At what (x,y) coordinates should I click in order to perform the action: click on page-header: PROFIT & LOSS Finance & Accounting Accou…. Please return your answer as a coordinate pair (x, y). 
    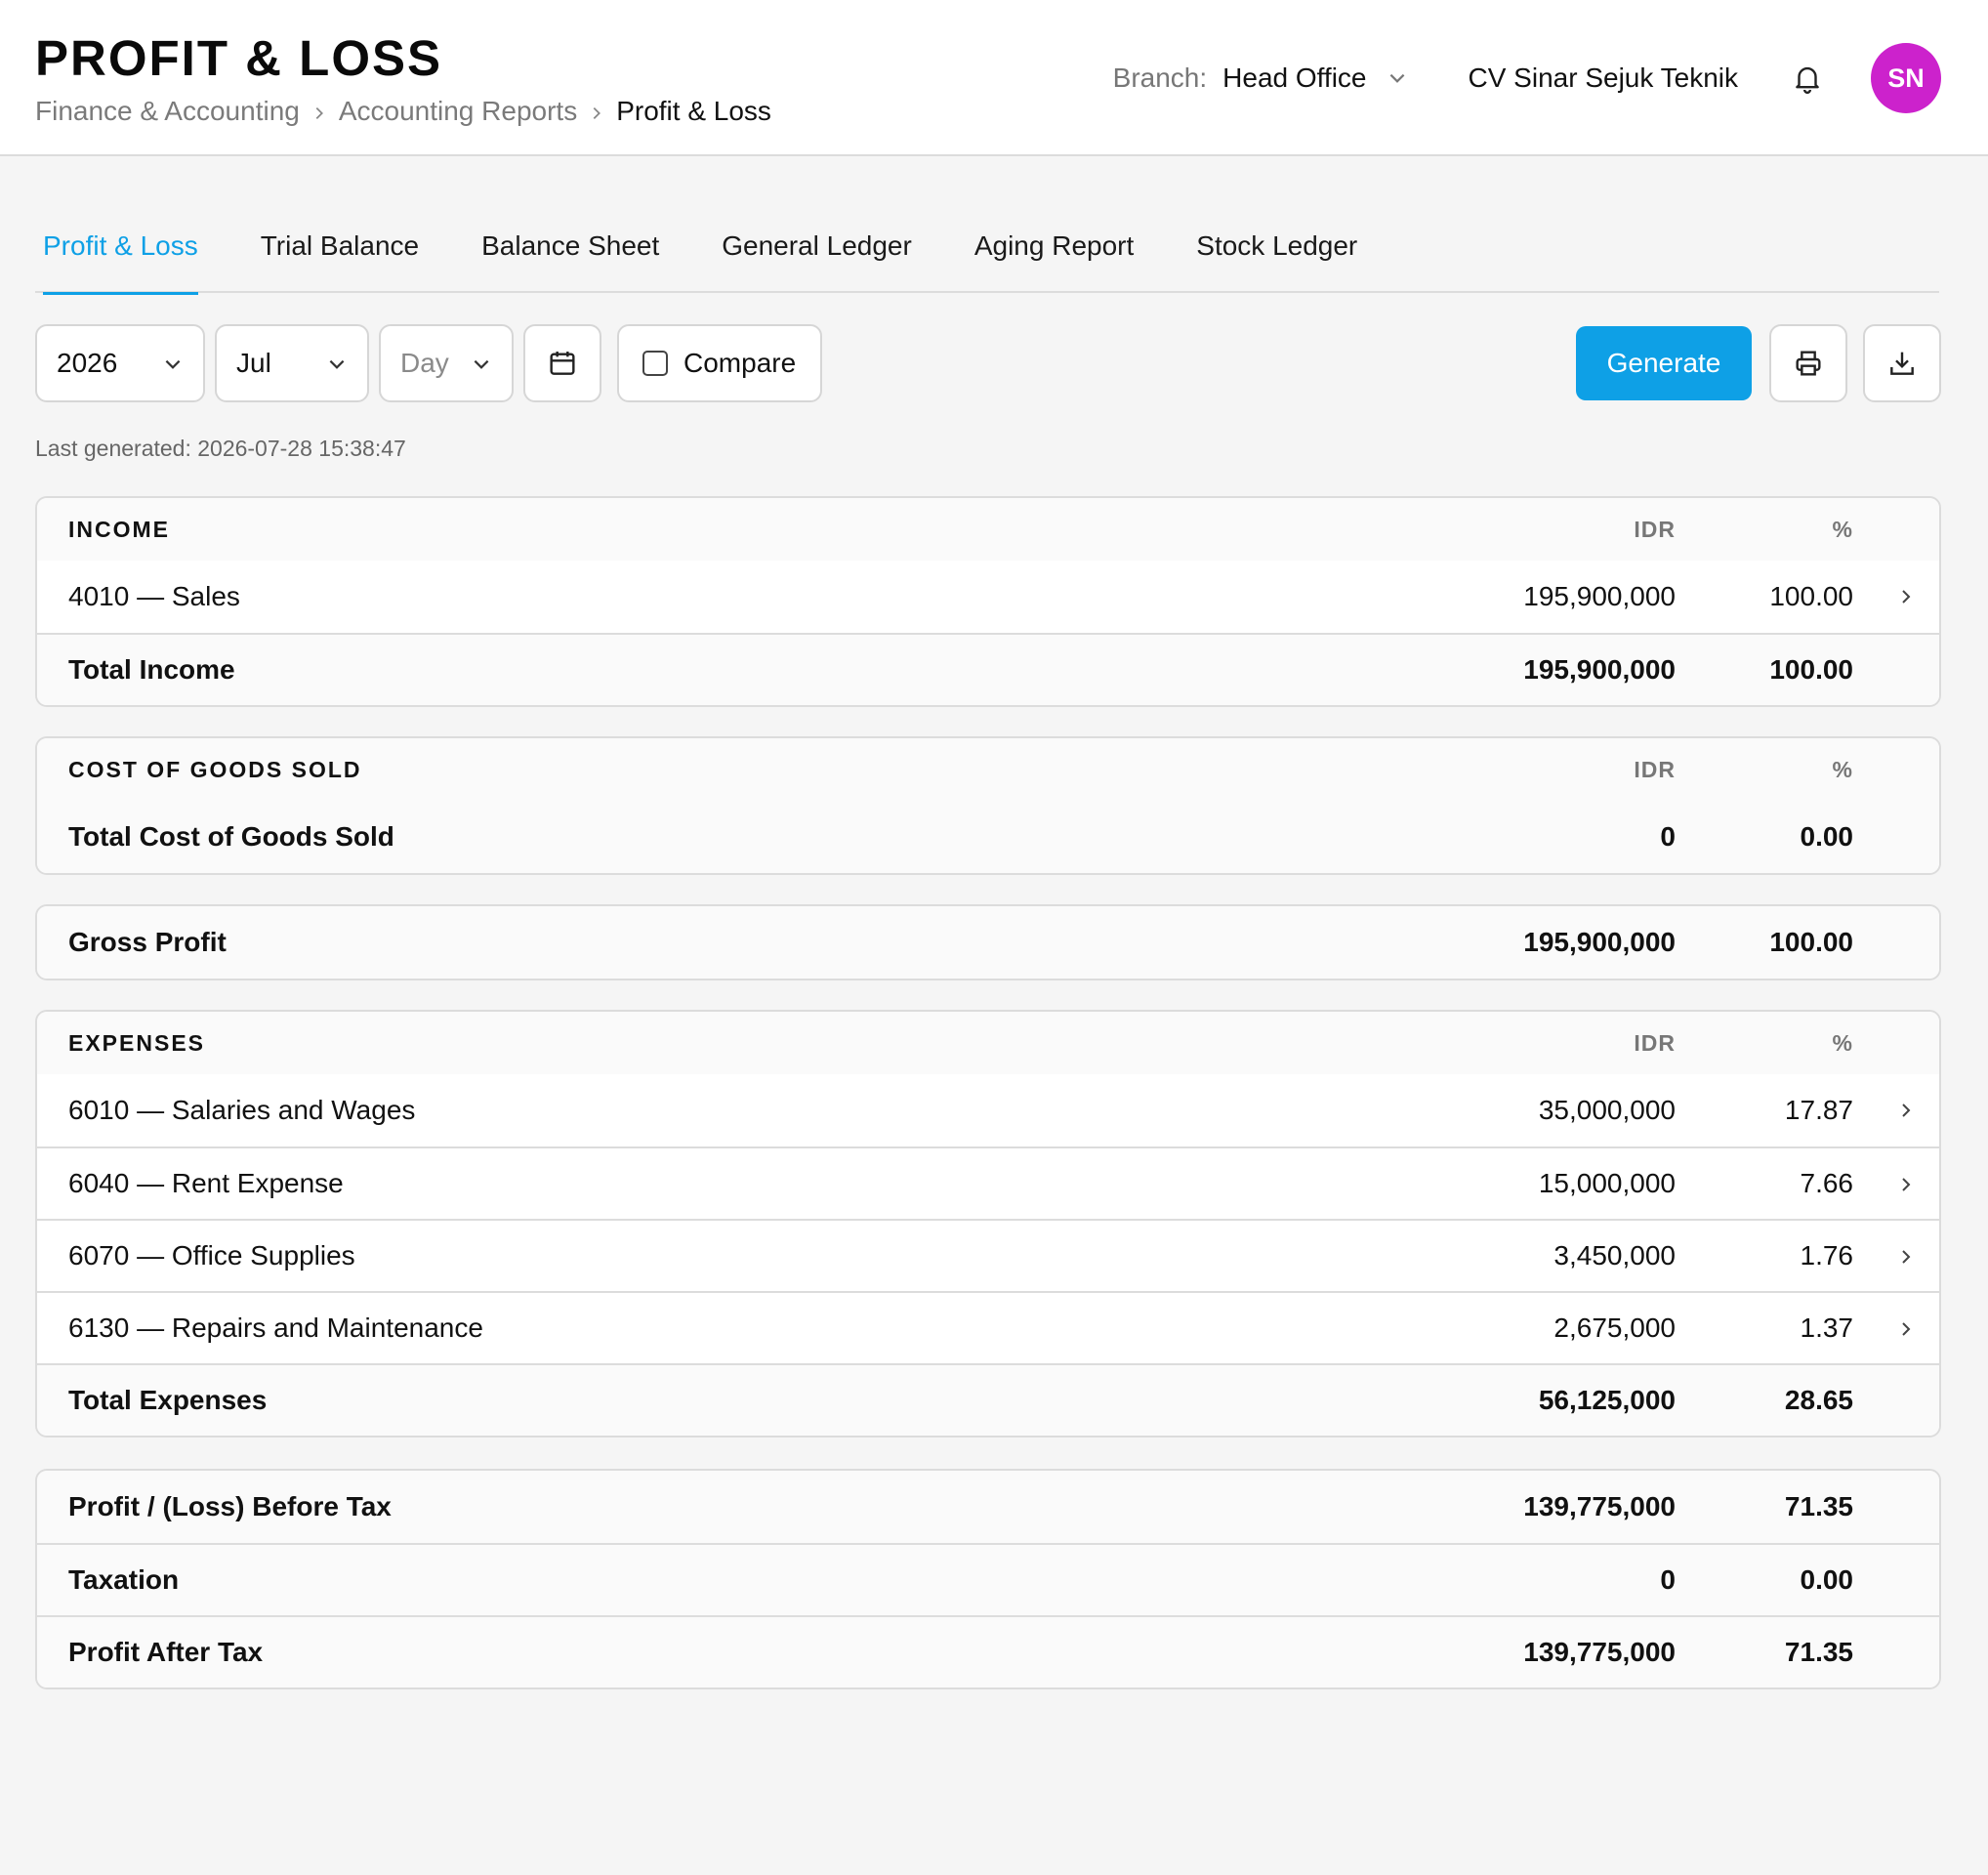
    Looking at the image, I should click on (994, 78).